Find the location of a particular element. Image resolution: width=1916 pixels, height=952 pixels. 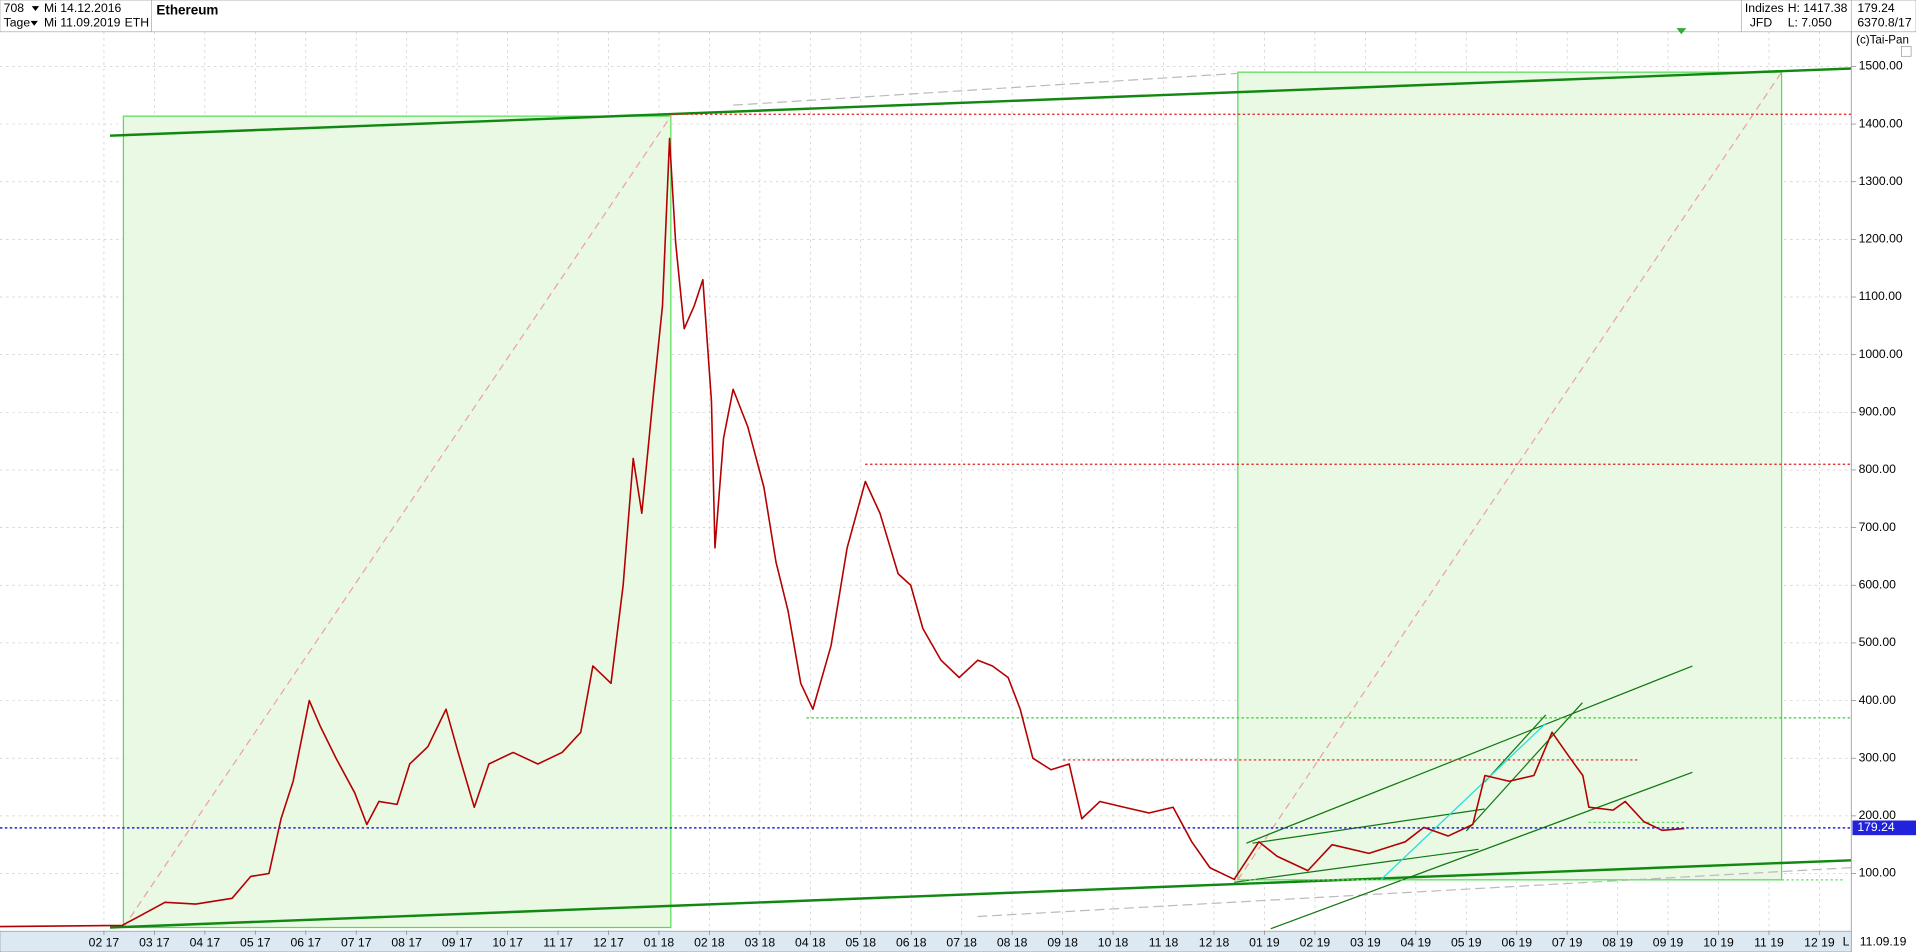

high: H: 1417.38 is located at coordinates (1818, 8).